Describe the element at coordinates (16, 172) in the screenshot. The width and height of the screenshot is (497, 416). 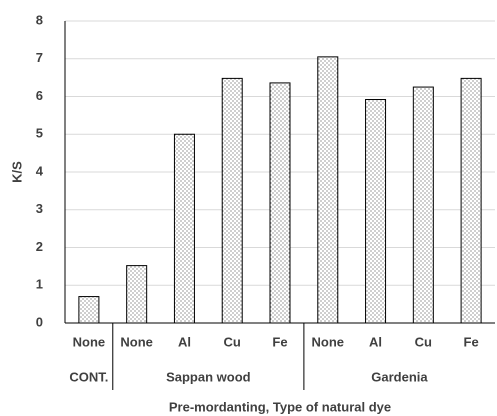
I see `y-axis-title: K/S` at that location.